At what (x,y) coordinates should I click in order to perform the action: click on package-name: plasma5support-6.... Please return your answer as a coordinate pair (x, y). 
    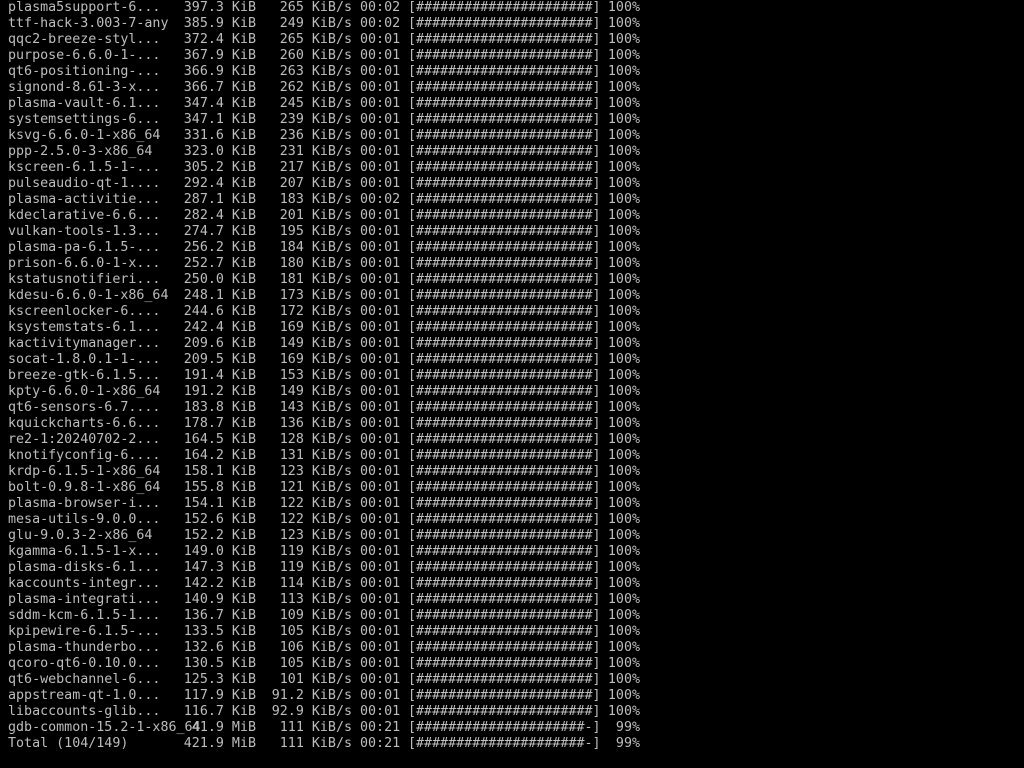
    Looking at the image, I should click on (84, 7).